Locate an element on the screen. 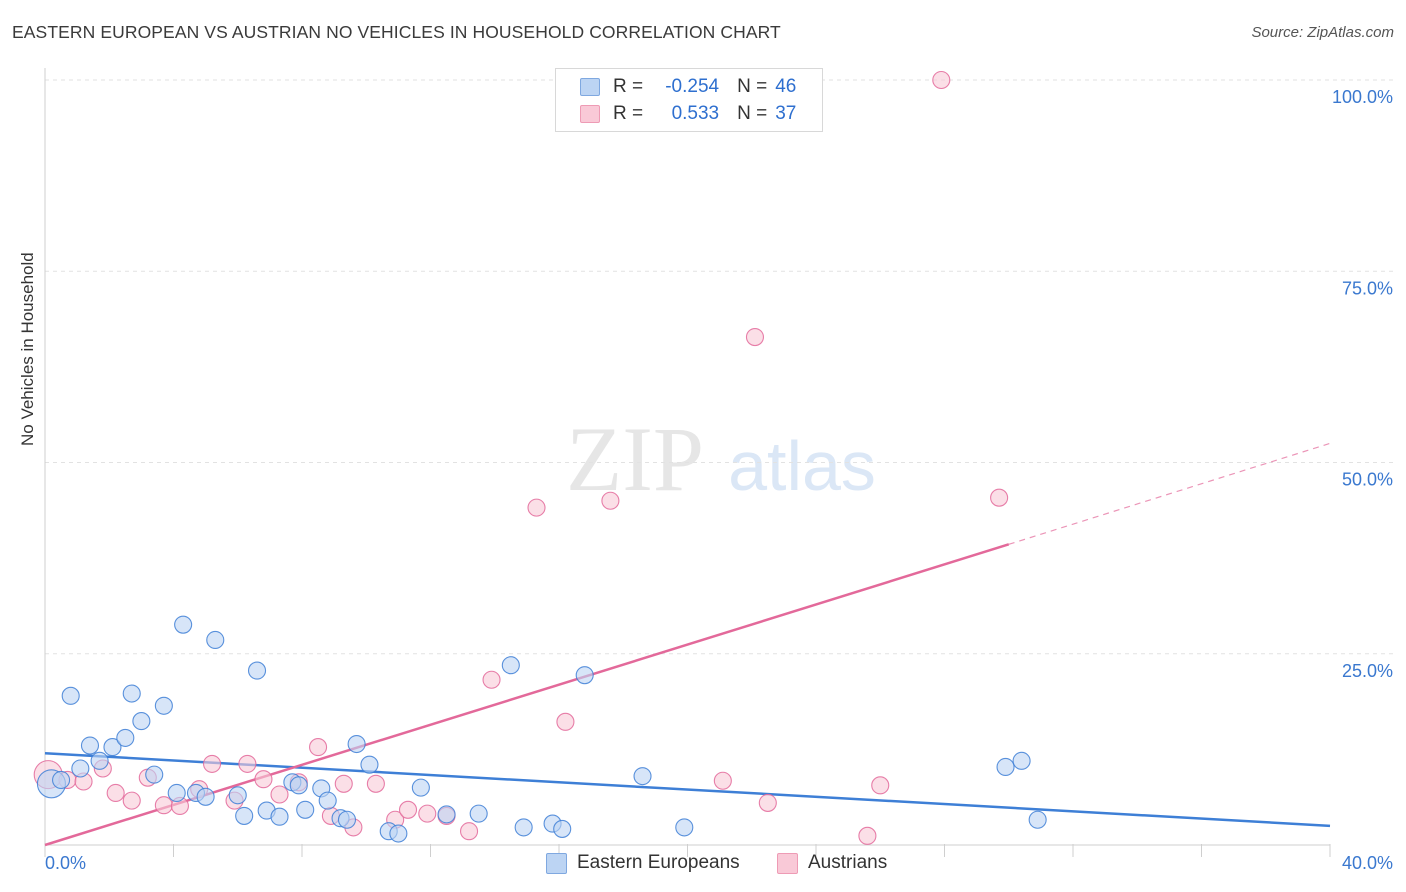  watermark: ZIP atlas is located at coordinates (721, 459).